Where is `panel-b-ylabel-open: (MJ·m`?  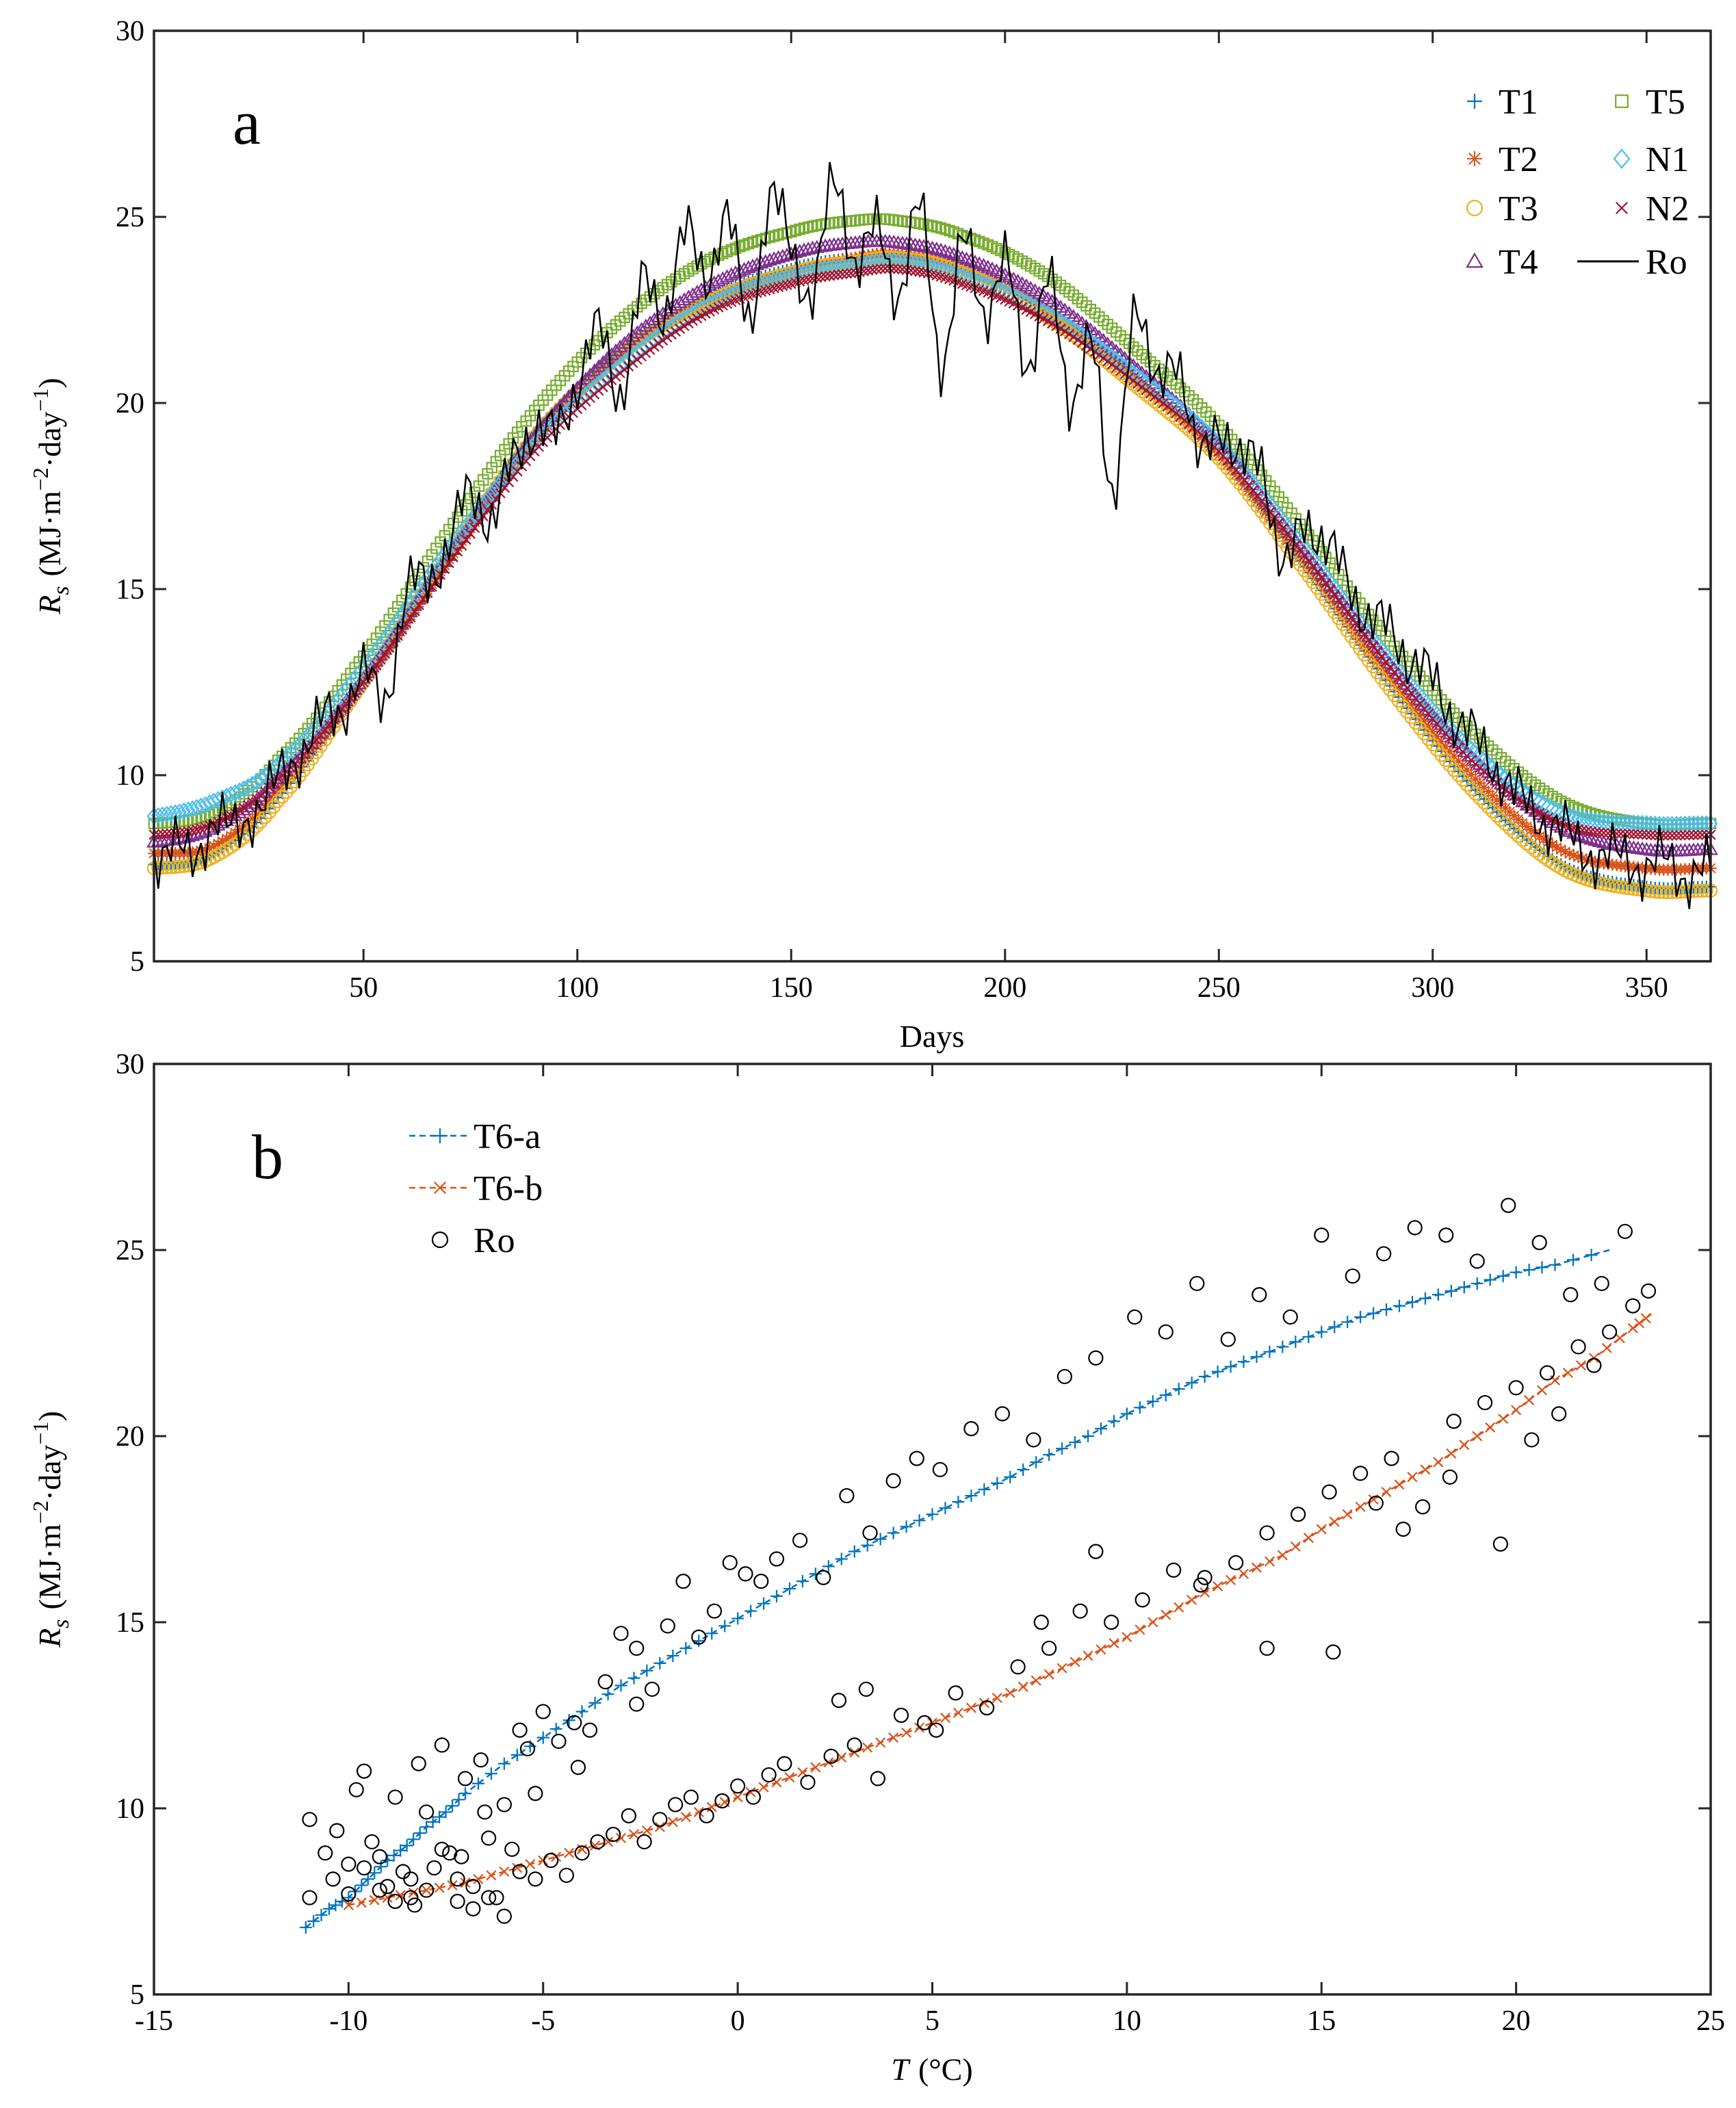 panel-b-ylabel-open: (MJ·m is located at coordinates (49, 1567).